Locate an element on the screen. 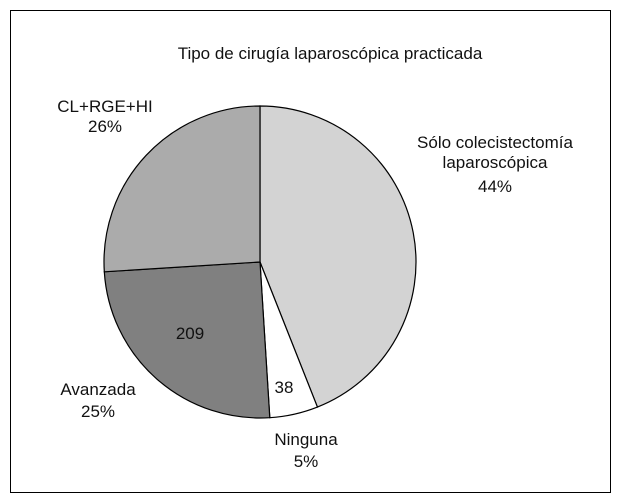 The image size is (620, 502). count-label: 209 is located at coordinates (190, 333).